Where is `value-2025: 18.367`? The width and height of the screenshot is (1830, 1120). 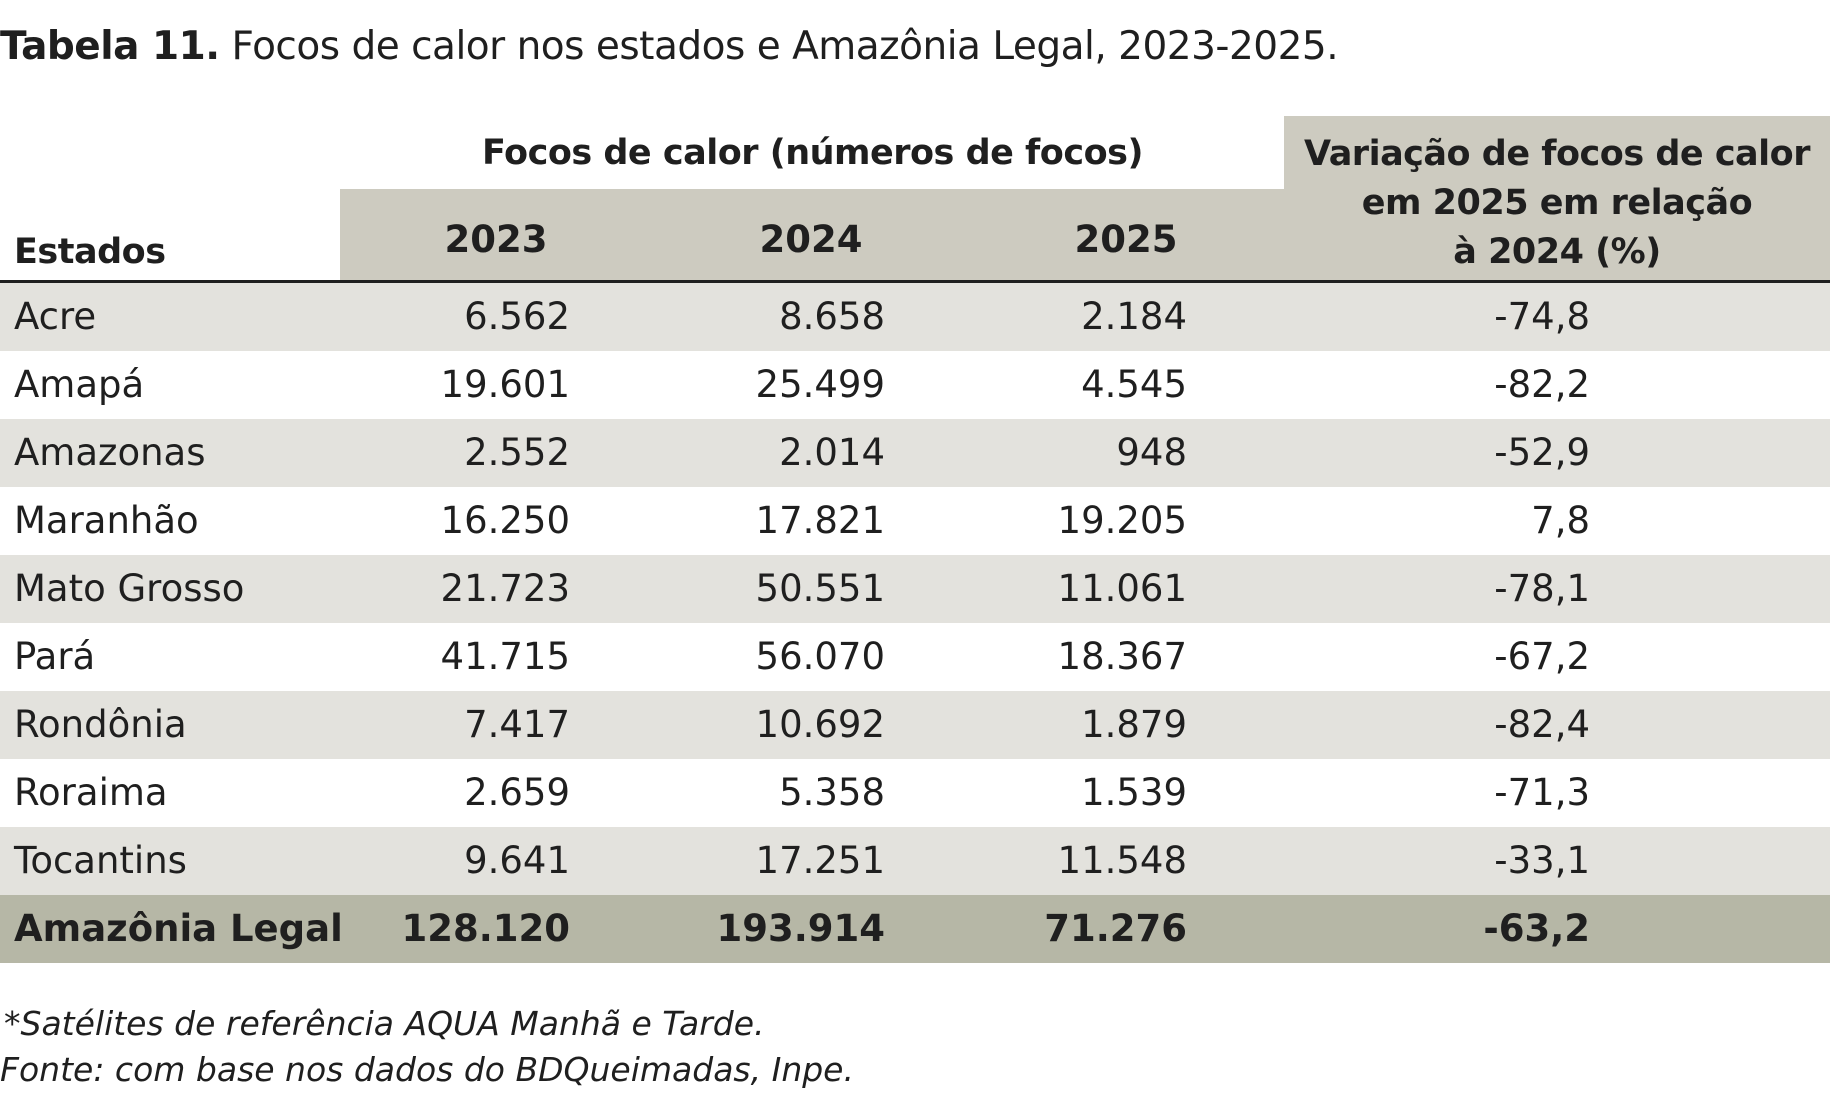 value-2025: 18.367 is located at coordinates (1122, 656).